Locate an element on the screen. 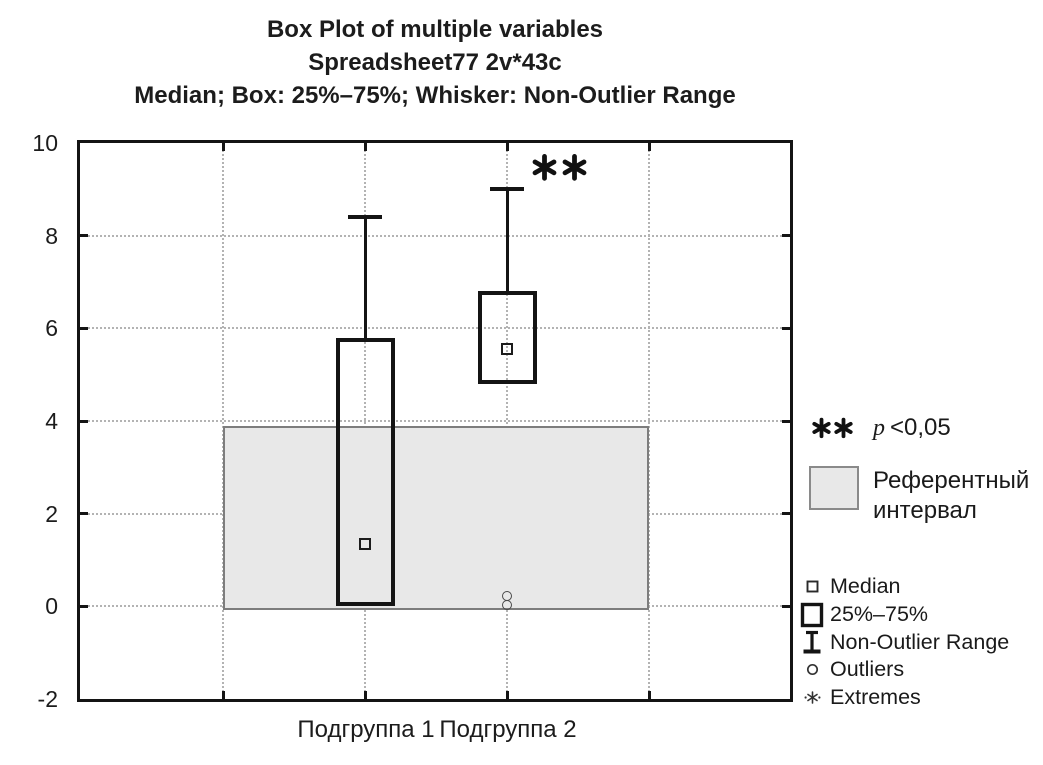 The width and height of the screenshot is (1043, 765). legend-item-whisker: Non-Outlier Range is located at coordinates (903, 642).